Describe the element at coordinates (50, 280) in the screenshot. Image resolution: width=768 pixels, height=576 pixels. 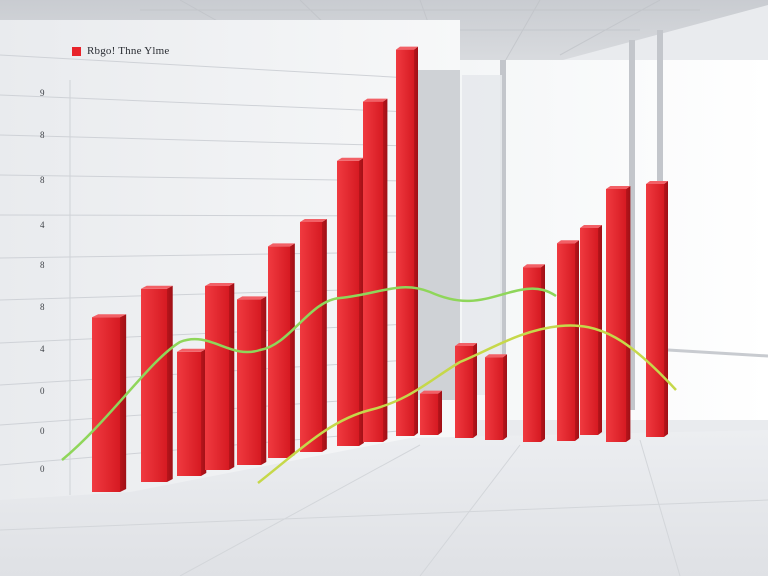
I see `y-axis-ticks: 9 8 8 4 8 8 4 0 0 0` at that location.